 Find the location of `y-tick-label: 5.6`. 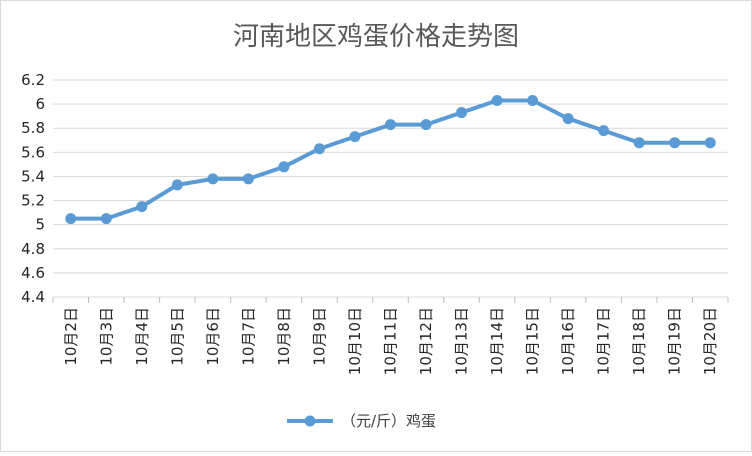

y-tick-label: 5.6 is located at coordinates (33, 152).